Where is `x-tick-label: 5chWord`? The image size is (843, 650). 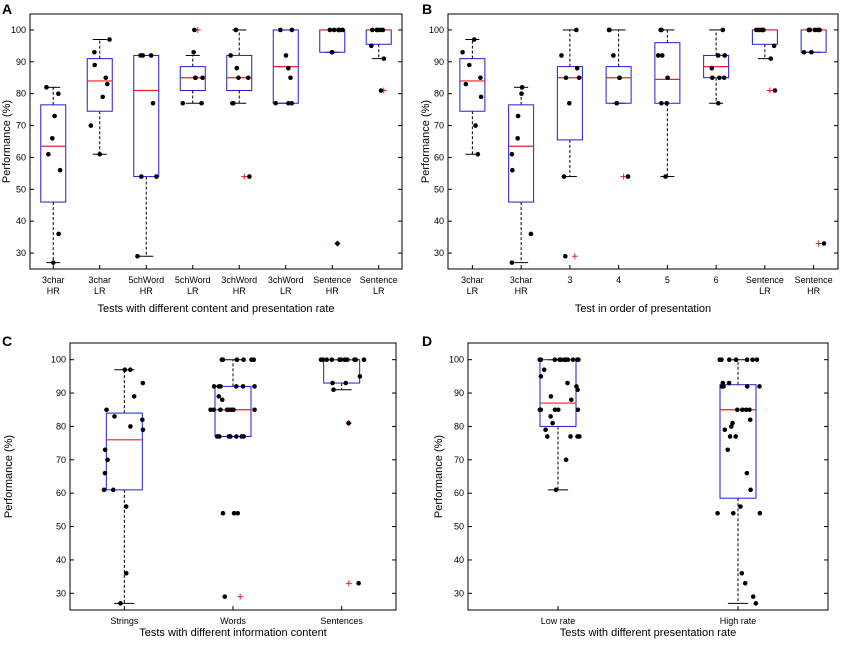
x-tick-label: 5chWord is located at coordinates (193, 280).